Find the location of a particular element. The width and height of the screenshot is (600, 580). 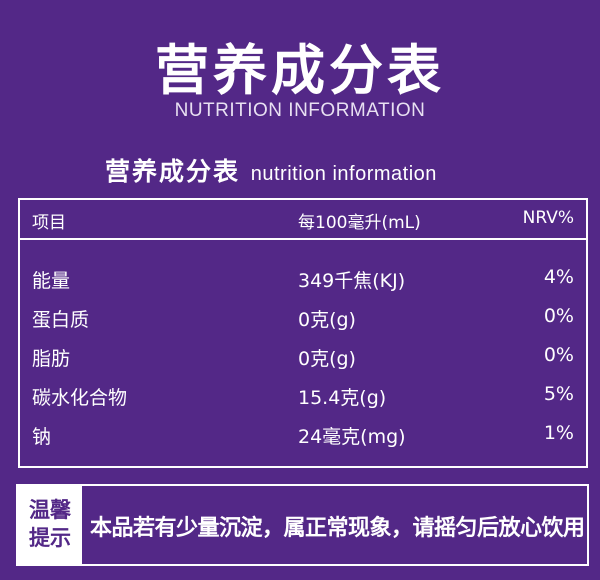

nutrient-nrv: 5% is located at coordinates (558, 394).